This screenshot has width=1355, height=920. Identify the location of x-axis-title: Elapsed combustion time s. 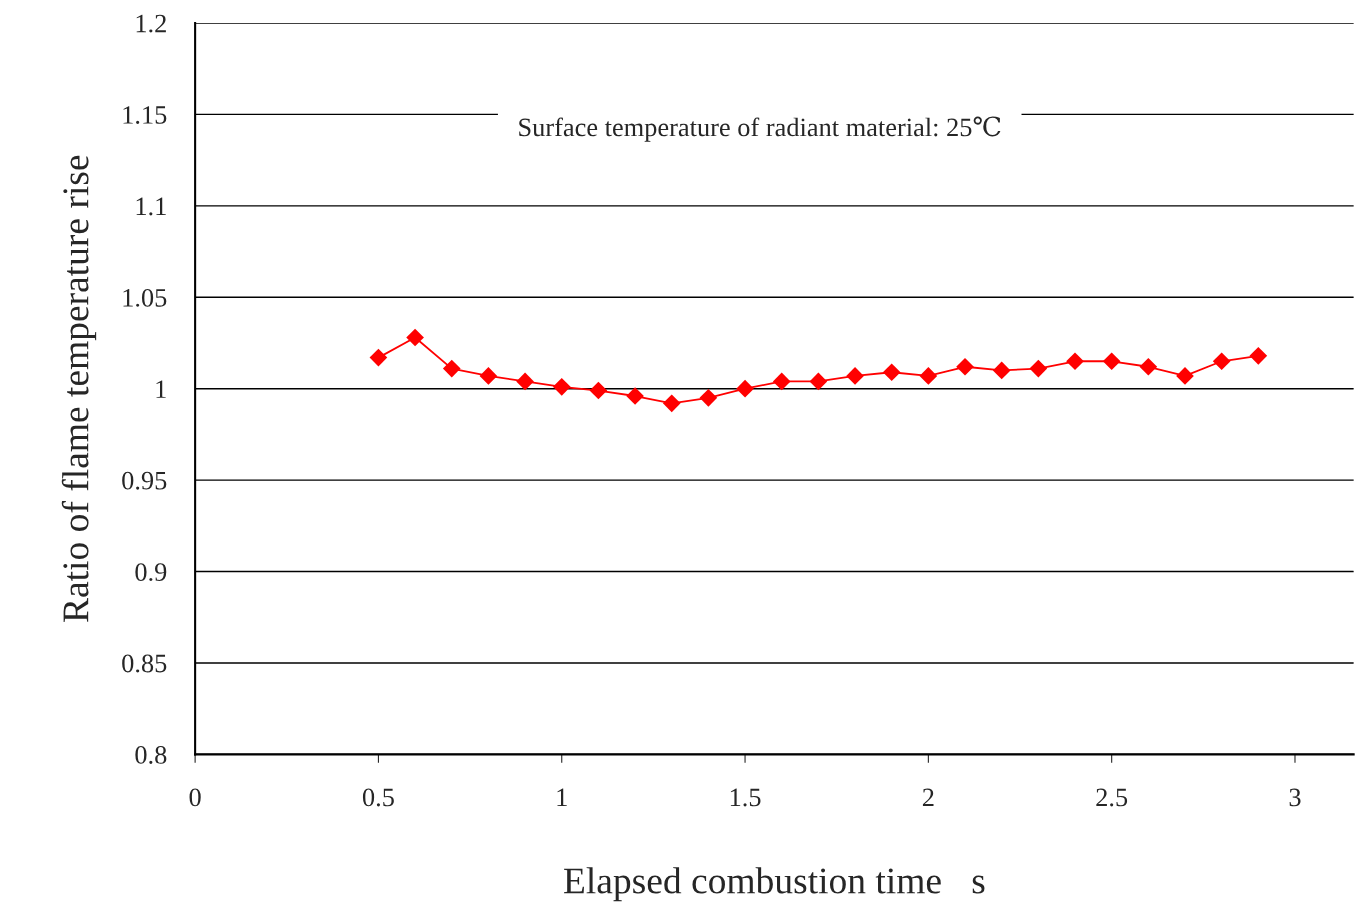
(774, 884).